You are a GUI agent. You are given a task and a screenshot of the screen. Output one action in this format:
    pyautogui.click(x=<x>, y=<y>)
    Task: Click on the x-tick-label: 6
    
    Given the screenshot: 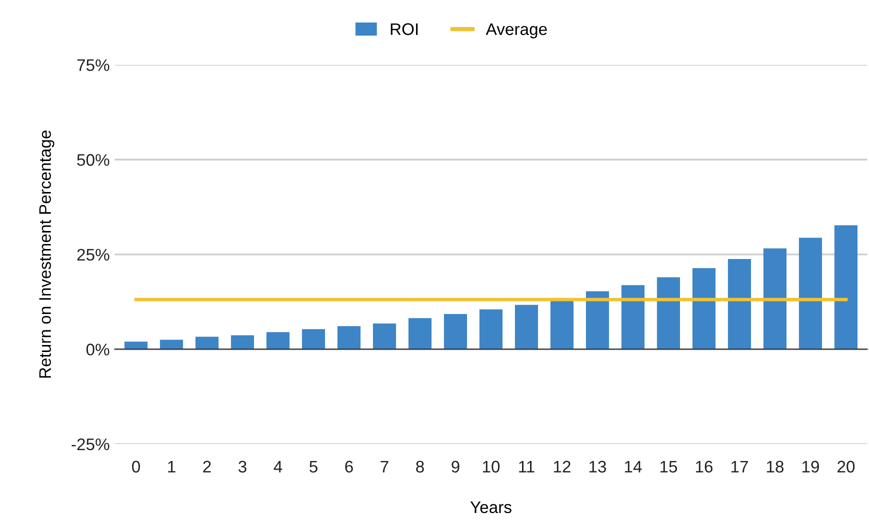 What is the action you would take?
    pyautogui.click(x=349, y=466)
    